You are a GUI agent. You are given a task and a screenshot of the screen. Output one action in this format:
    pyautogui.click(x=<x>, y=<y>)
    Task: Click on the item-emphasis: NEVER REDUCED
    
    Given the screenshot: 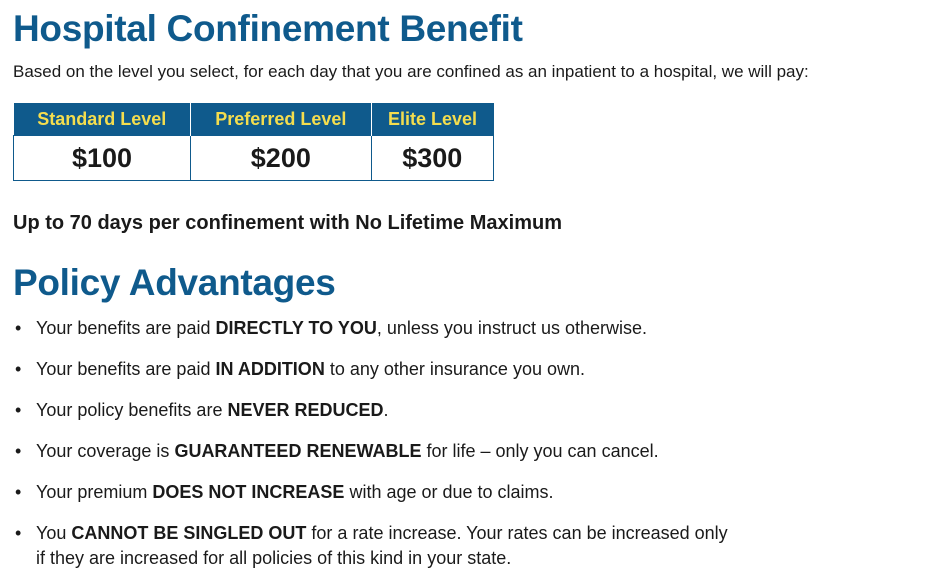 What is the action you would take?
    pyautogui.click(x=305, y=410)
    